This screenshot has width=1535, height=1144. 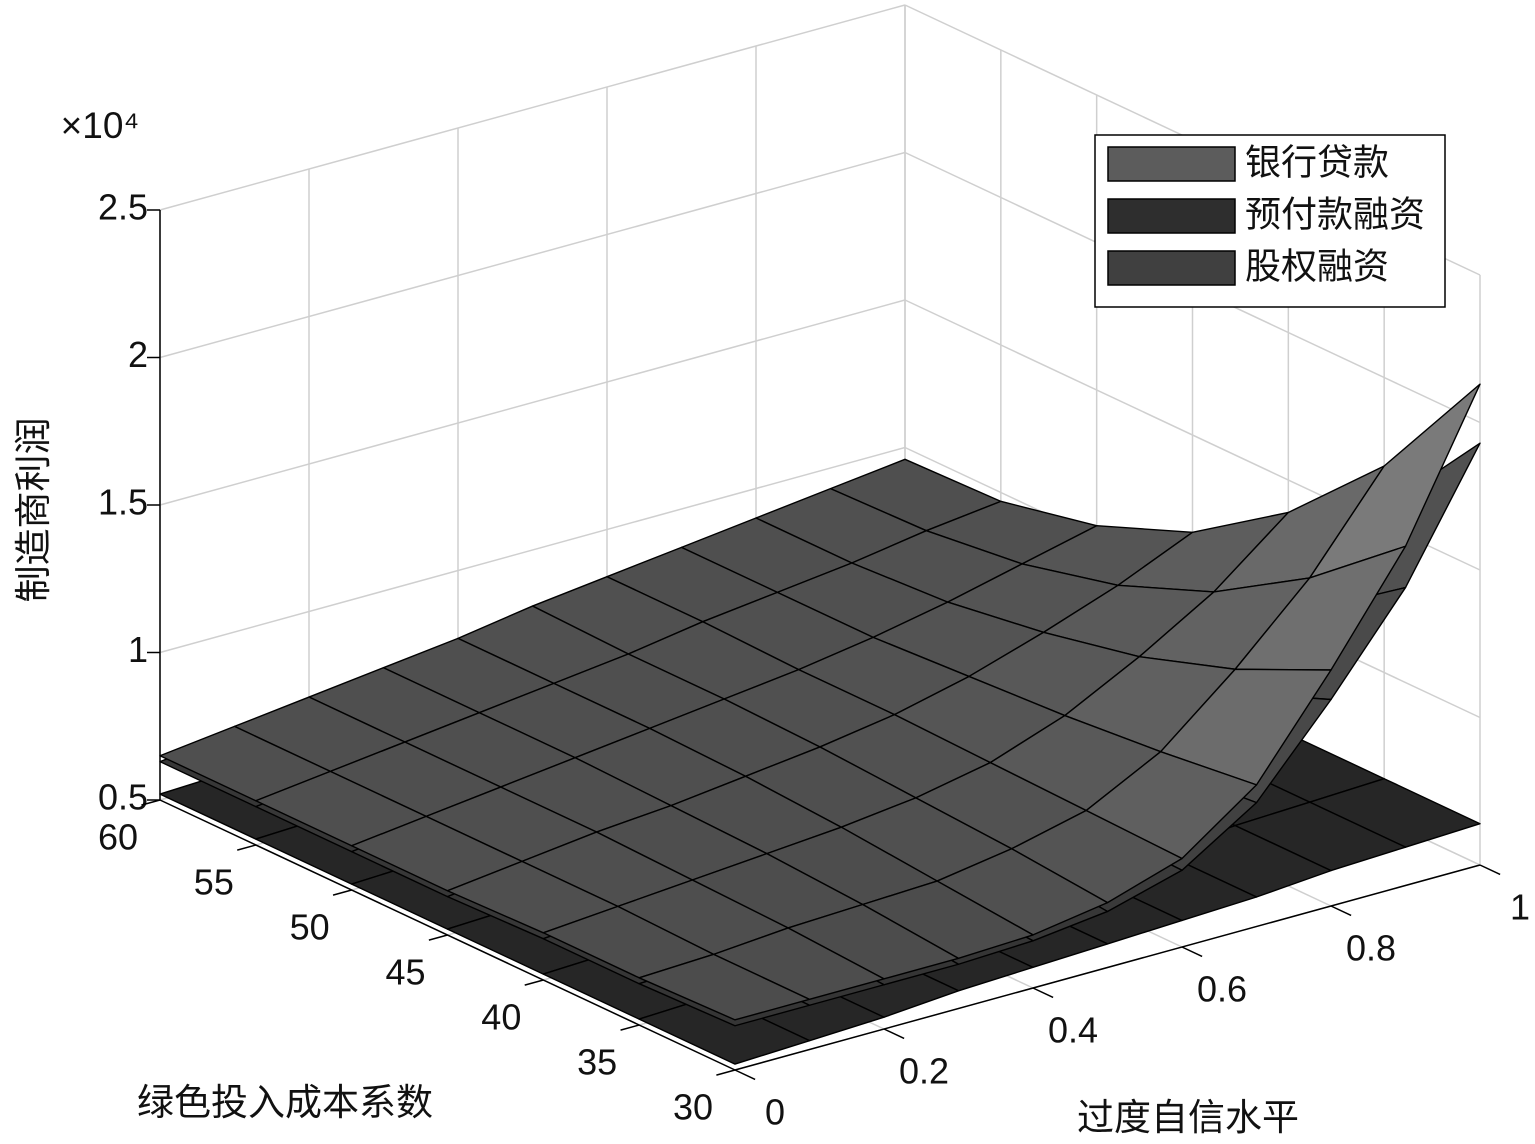 What do you see at coordinates (33, 510) in the screenshot?
I see `z-axis-label: 制造商利润` at bounding box center [33, 510].